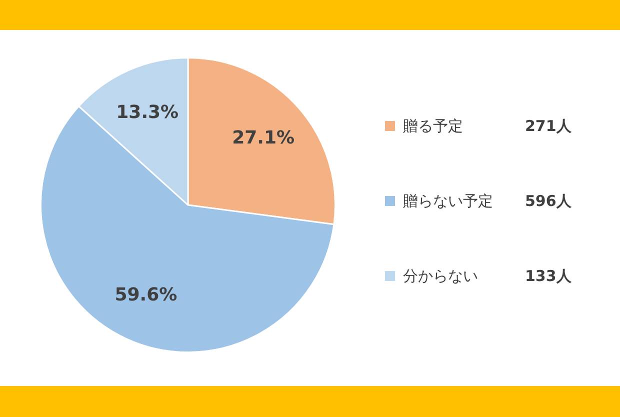 The image size is (620, 417). Describe the element at coordinates (433, 126) in the screenshot. I see `legend-label: 贈る予定` at that location.